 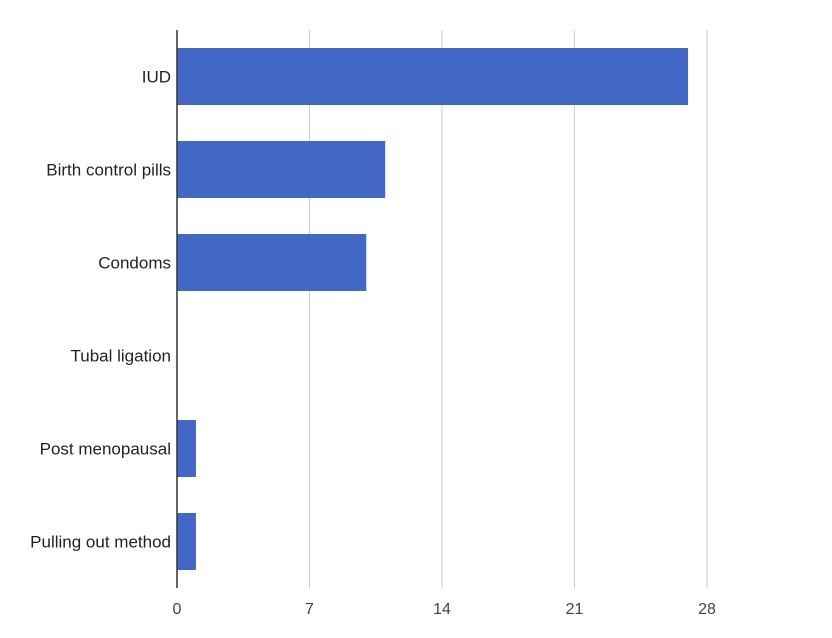 I want to click on x-tick-labels: 0 7 14 21 28, so click(x=444, y=609).